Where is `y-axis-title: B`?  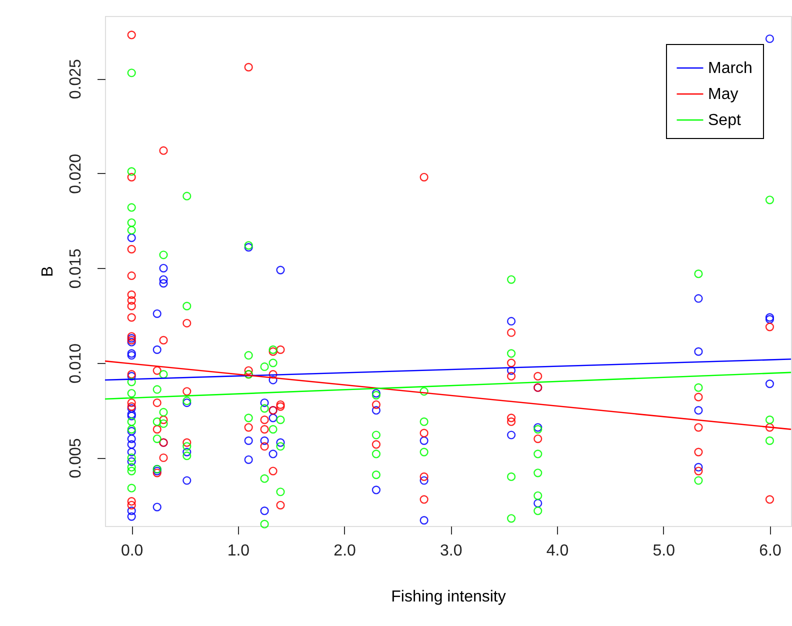 y-axis-title: B is located at coordinates (48, 271).